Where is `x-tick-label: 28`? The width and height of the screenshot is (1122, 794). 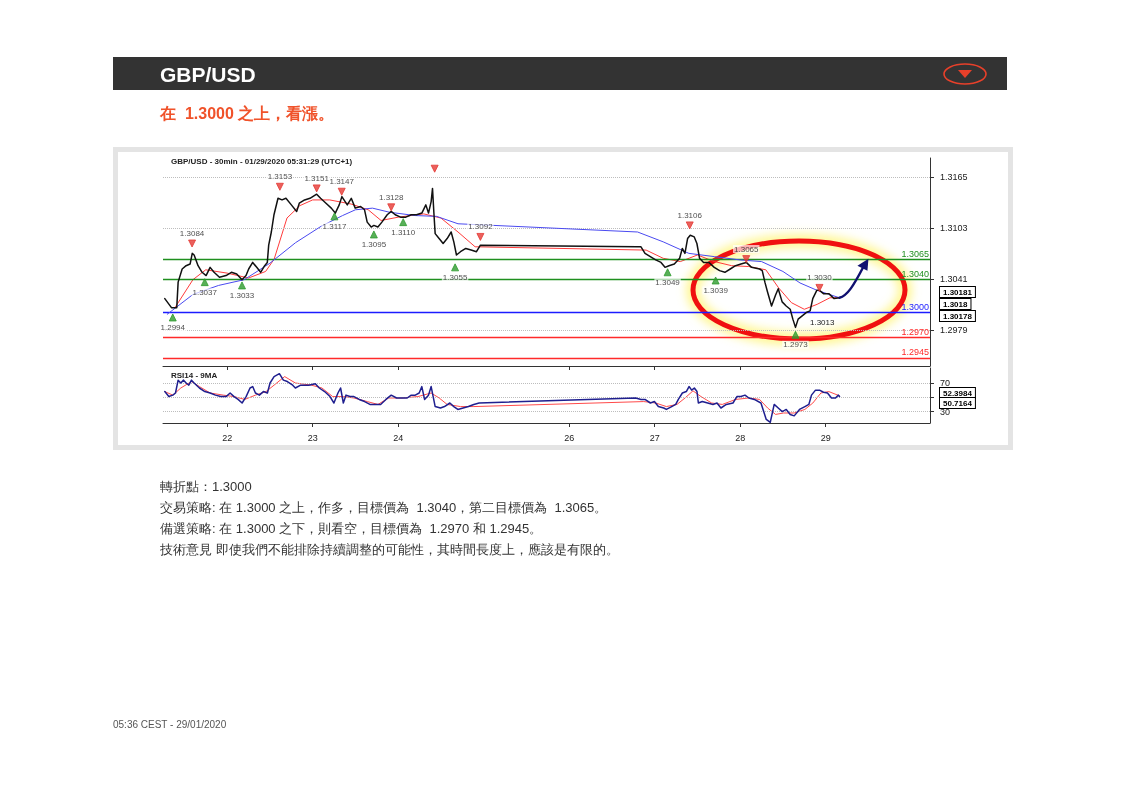
x-tick-label: 28 is located at coordinates (740, 437).